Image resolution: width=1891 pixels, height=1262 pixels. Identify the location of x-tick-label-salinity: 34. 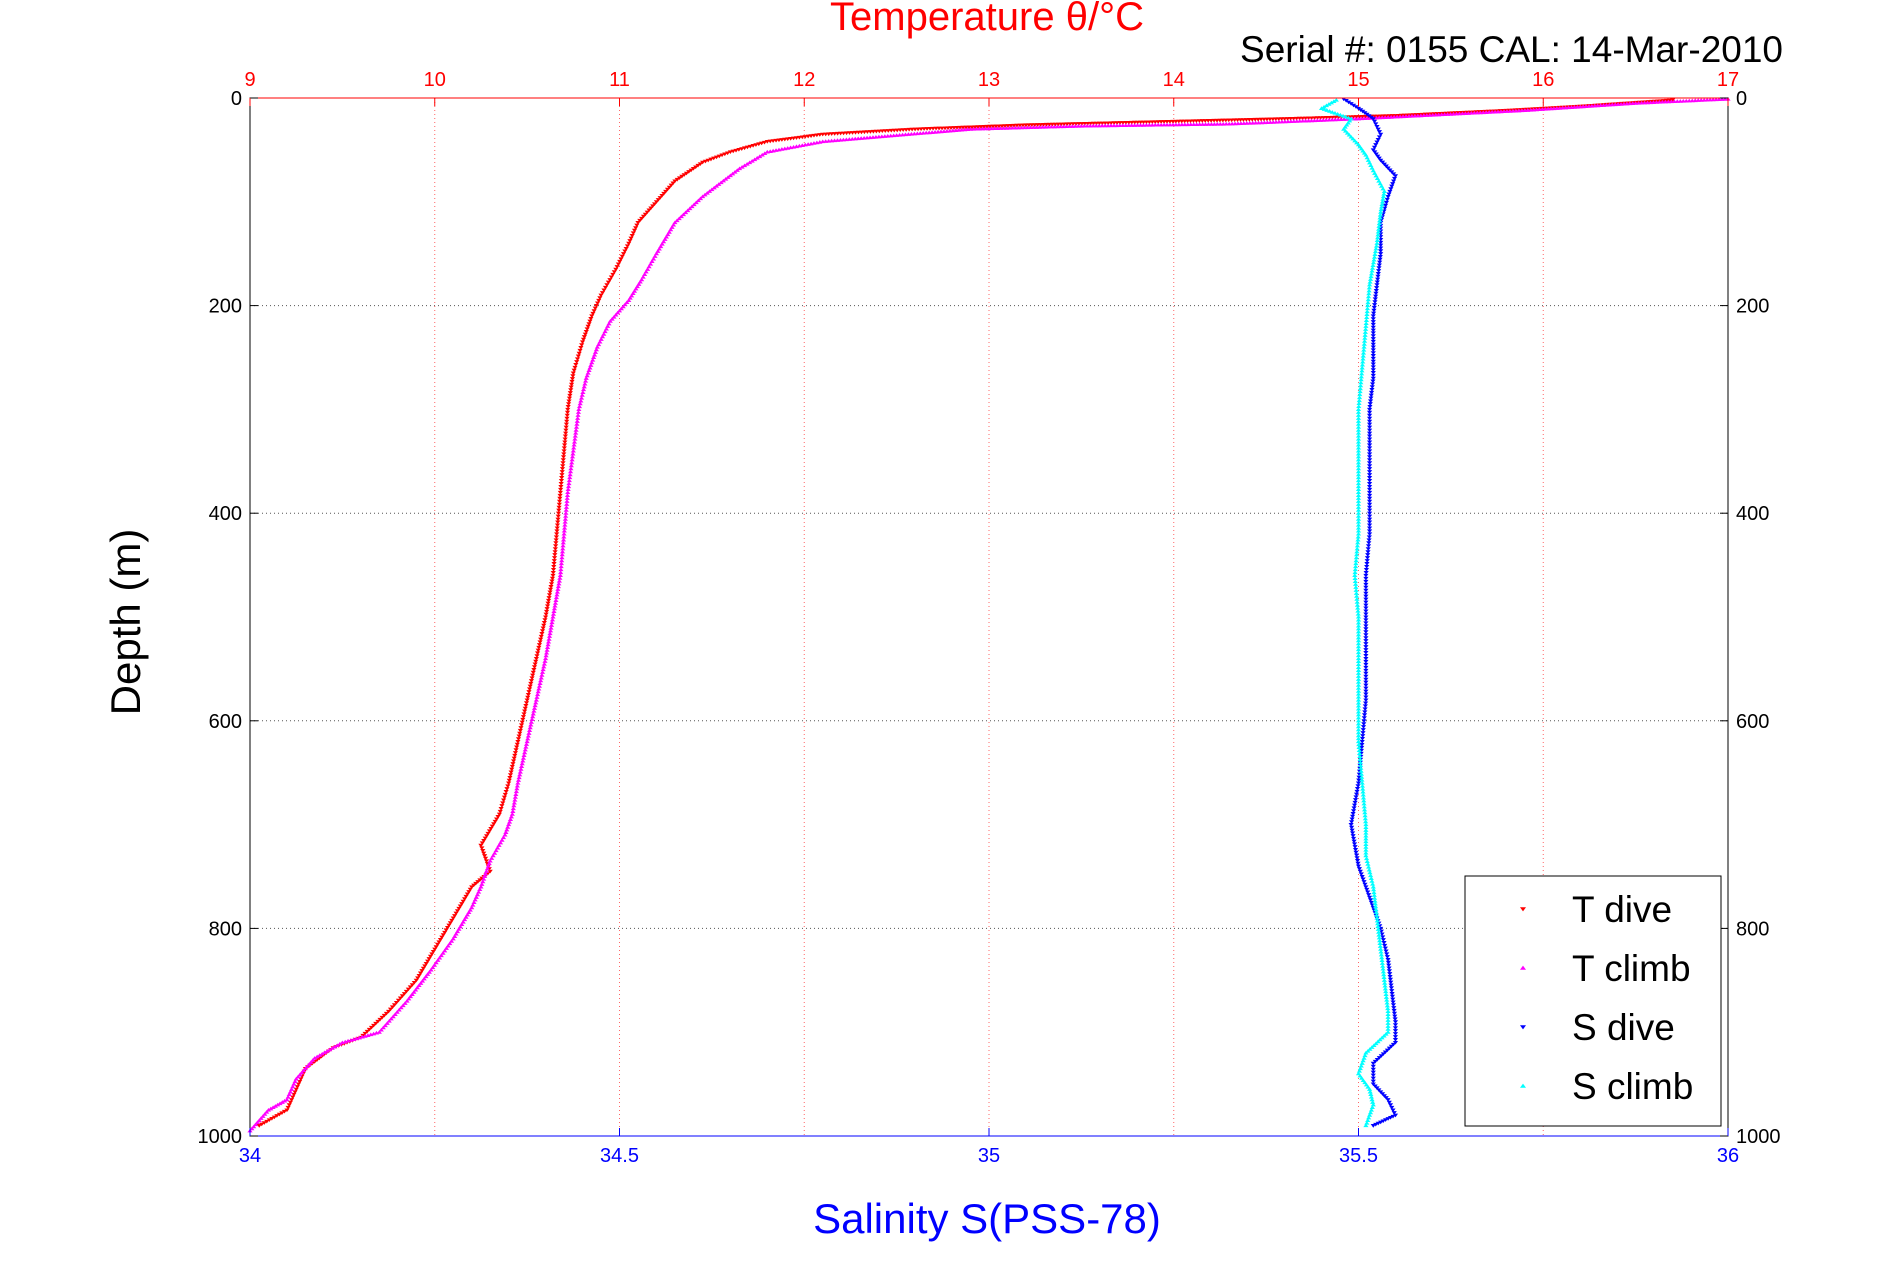
(250, 1156).